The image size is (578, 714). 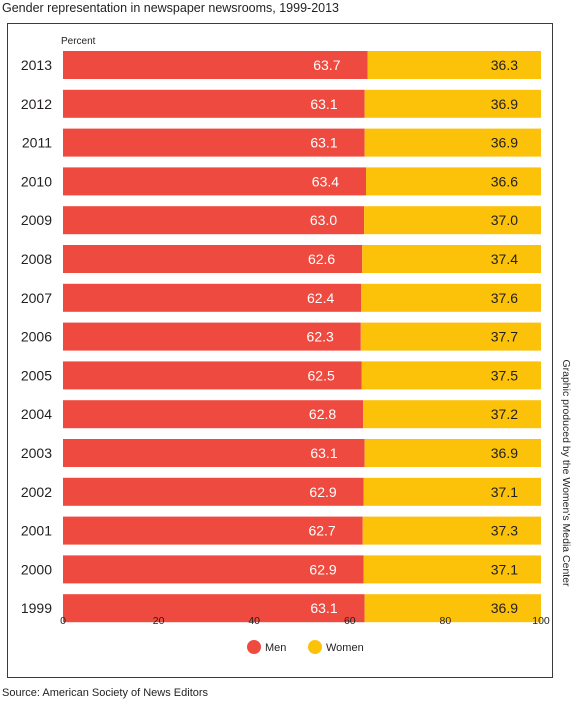 What do you see at coordinates (36, 65) in the screenshot?
I see `category-label: 2013` at bounding box center [36, 65].